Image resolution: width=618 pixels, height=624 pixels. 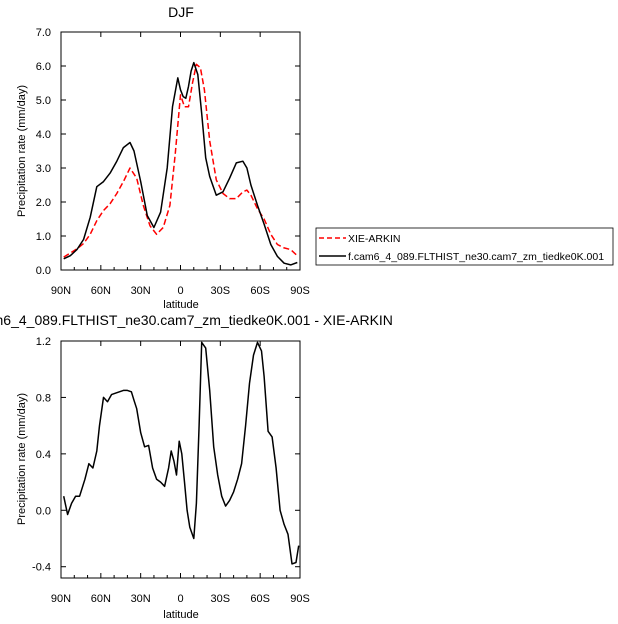 What do you see at coordinates (43, 203) in the screenshot?
I see `y-tick-label: 2.0` at bounding box center [43, 203].